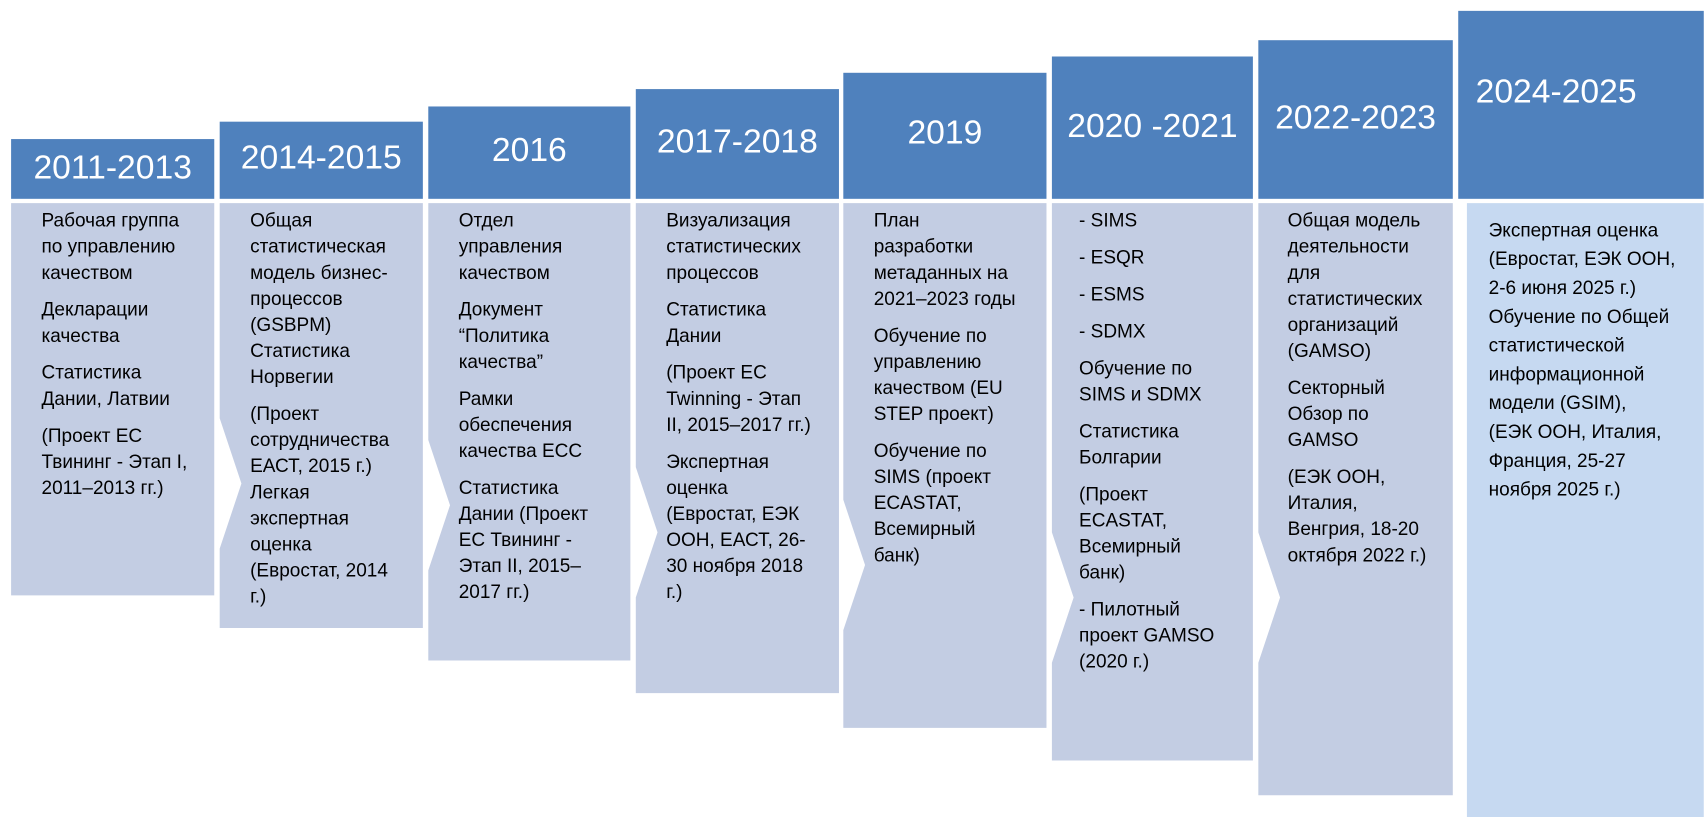  What do you see at coordinates (520, 566) in the screenshot?
I see `description-line: Этап II, 2015–` at bounding box center [520, 566].